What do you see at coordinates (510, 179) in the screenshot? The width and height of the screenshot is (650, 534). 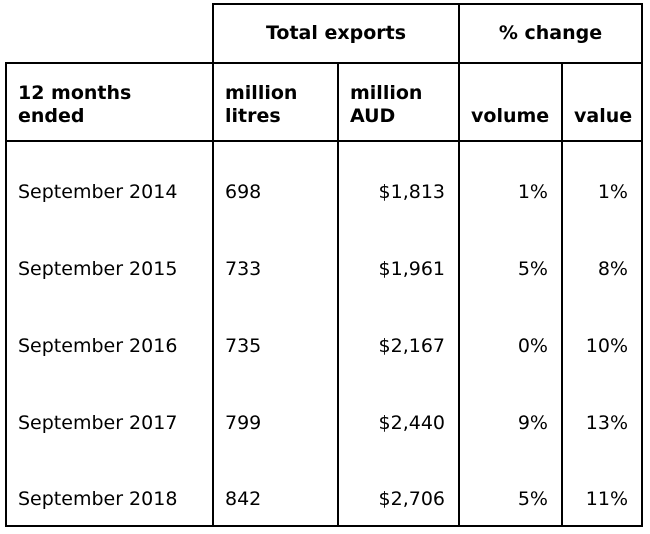 I see `cell-volume-change: 1%` at bounding box center [510, 179].